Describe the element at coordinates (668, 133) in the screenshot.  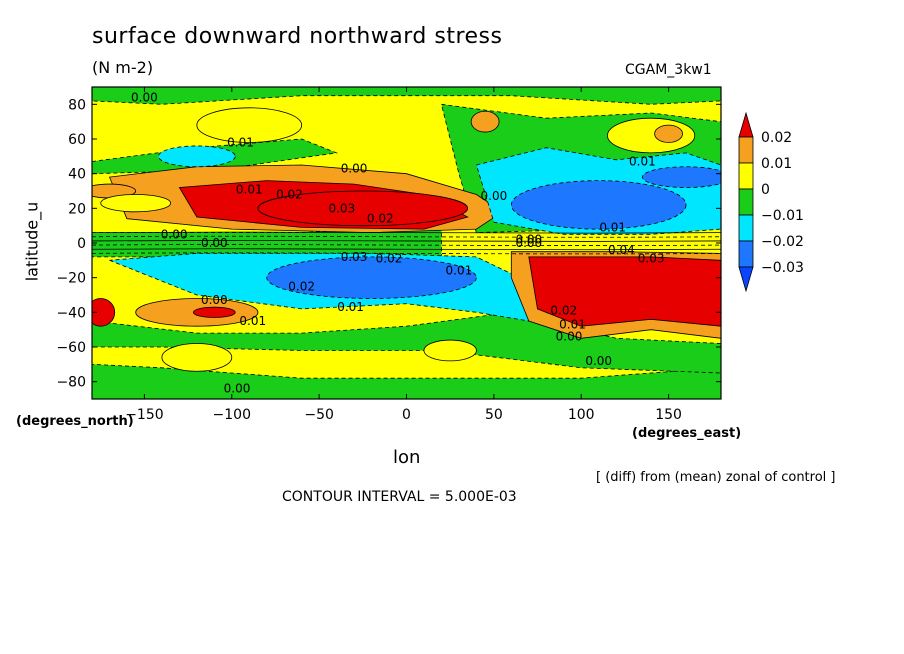
I see `field-orange-ne` at that location.